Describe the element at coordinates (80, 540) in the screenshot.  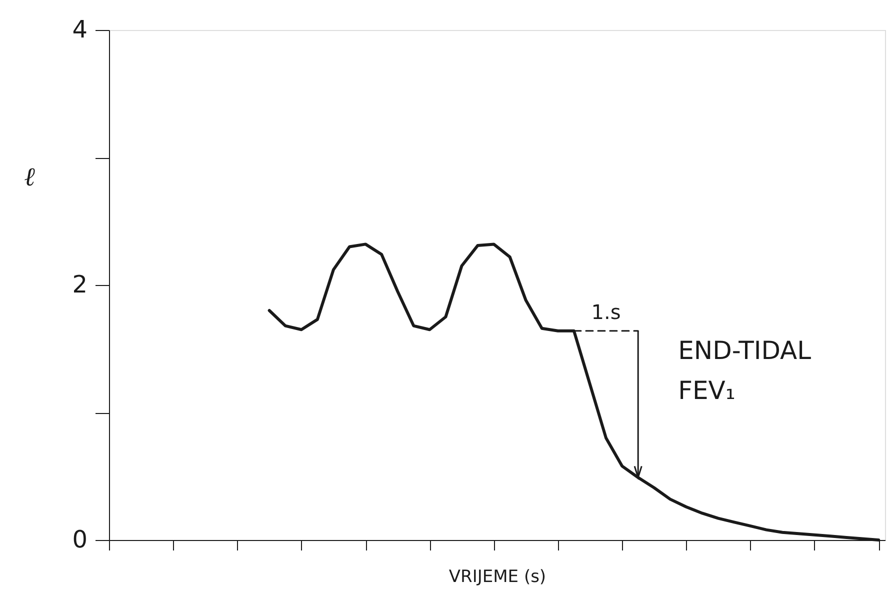
I see `y-tick-label: 0` at that location.